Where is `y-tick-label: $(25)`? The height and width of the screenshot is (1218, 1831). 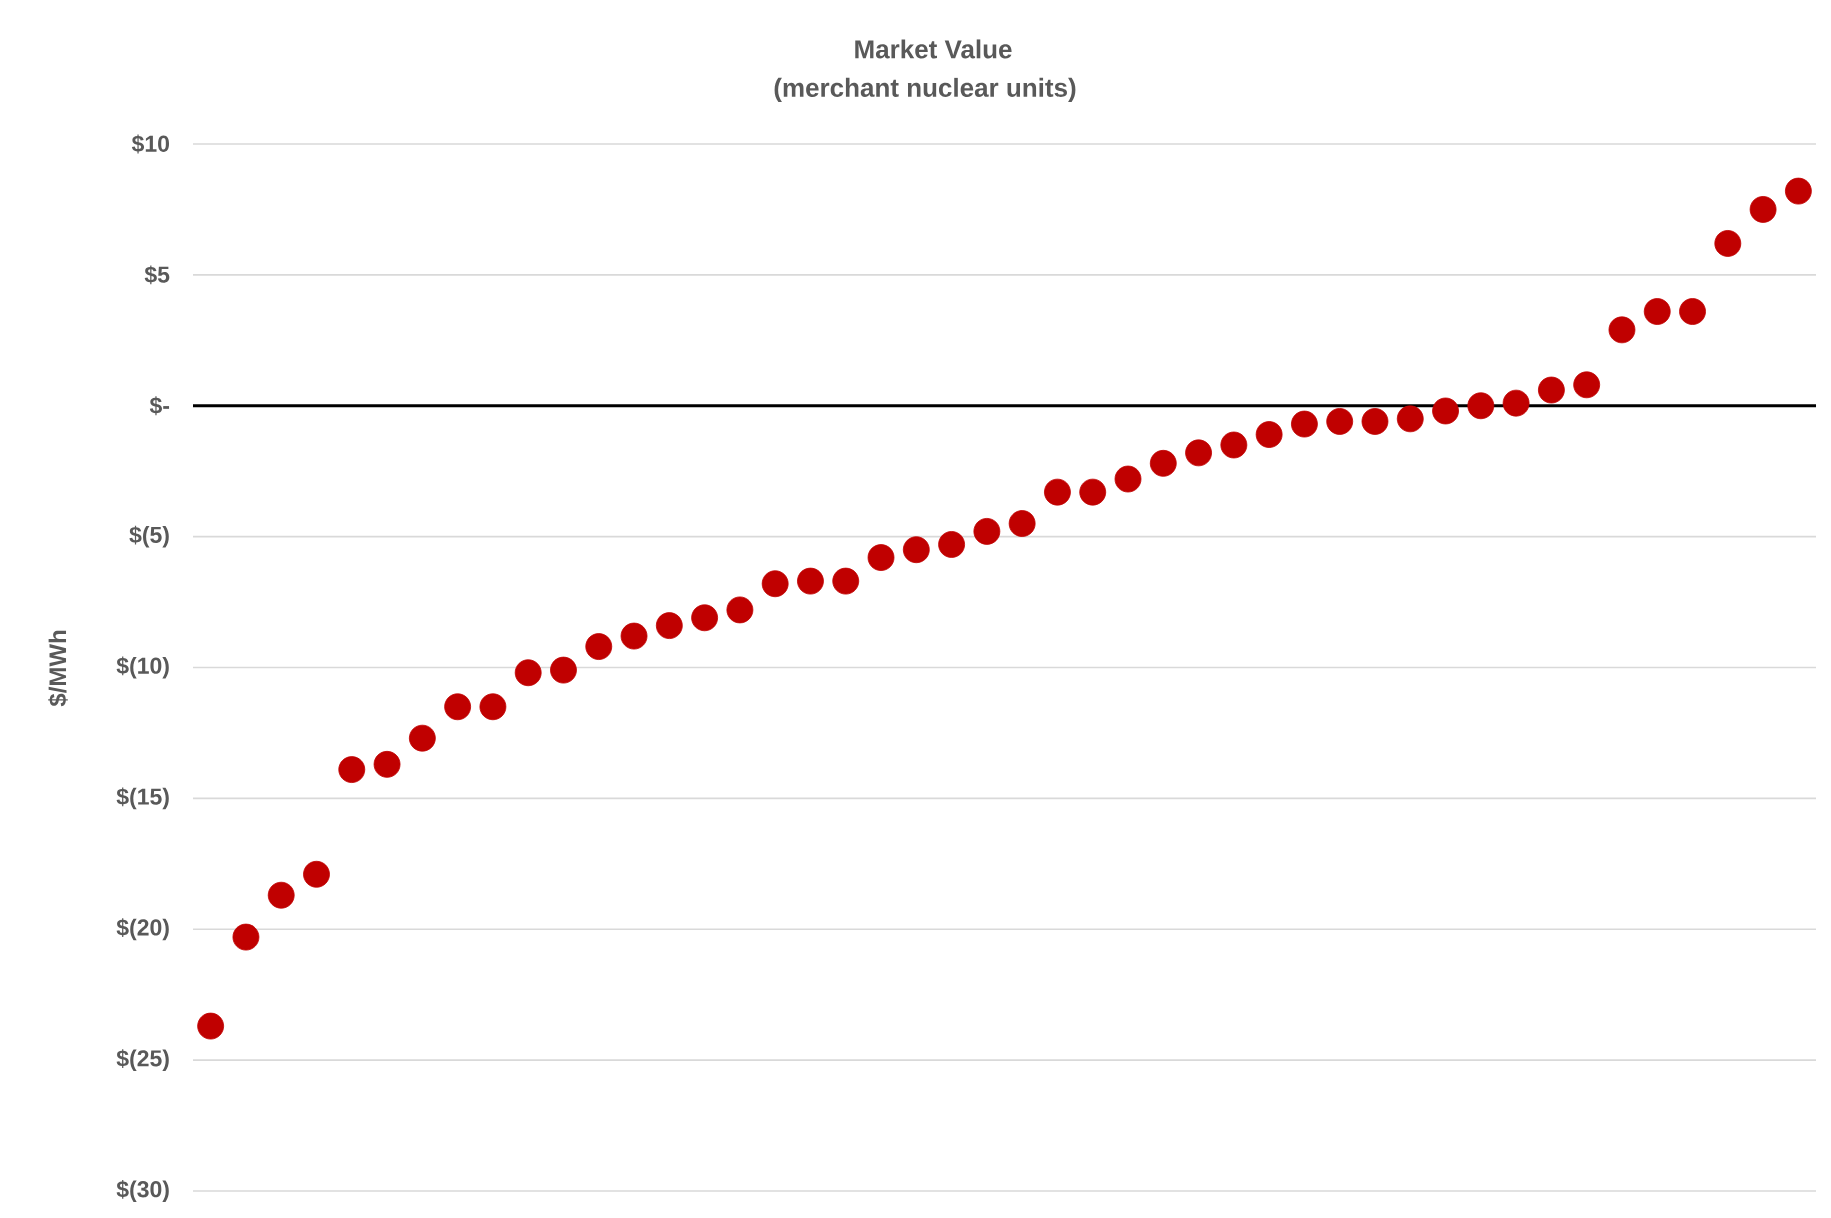 y-tick-label: $(25) is located at coordinates (142, 1060).